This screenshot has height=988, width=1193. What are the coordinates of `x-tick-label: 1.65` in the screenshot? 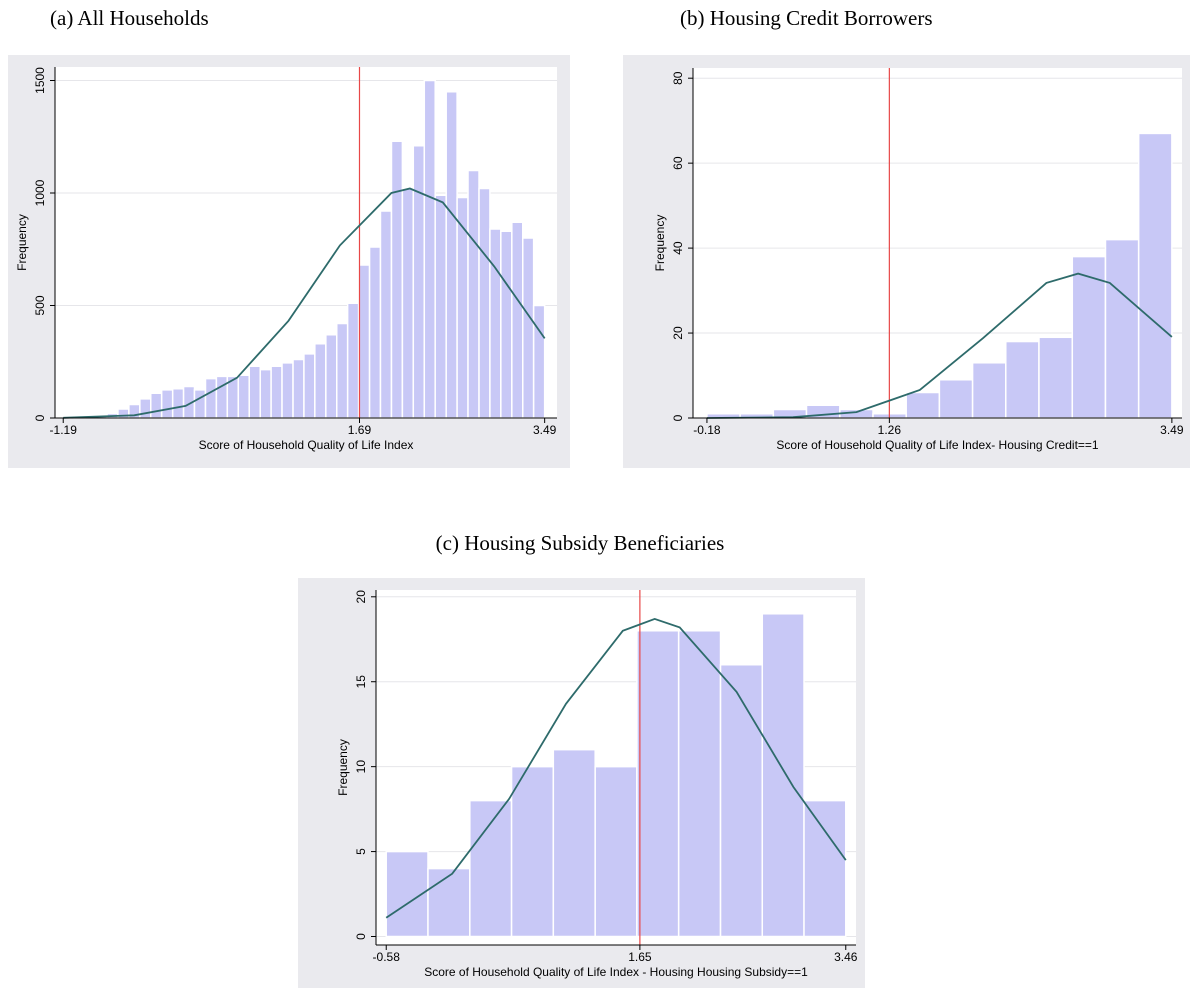 It's located at (640, 957).